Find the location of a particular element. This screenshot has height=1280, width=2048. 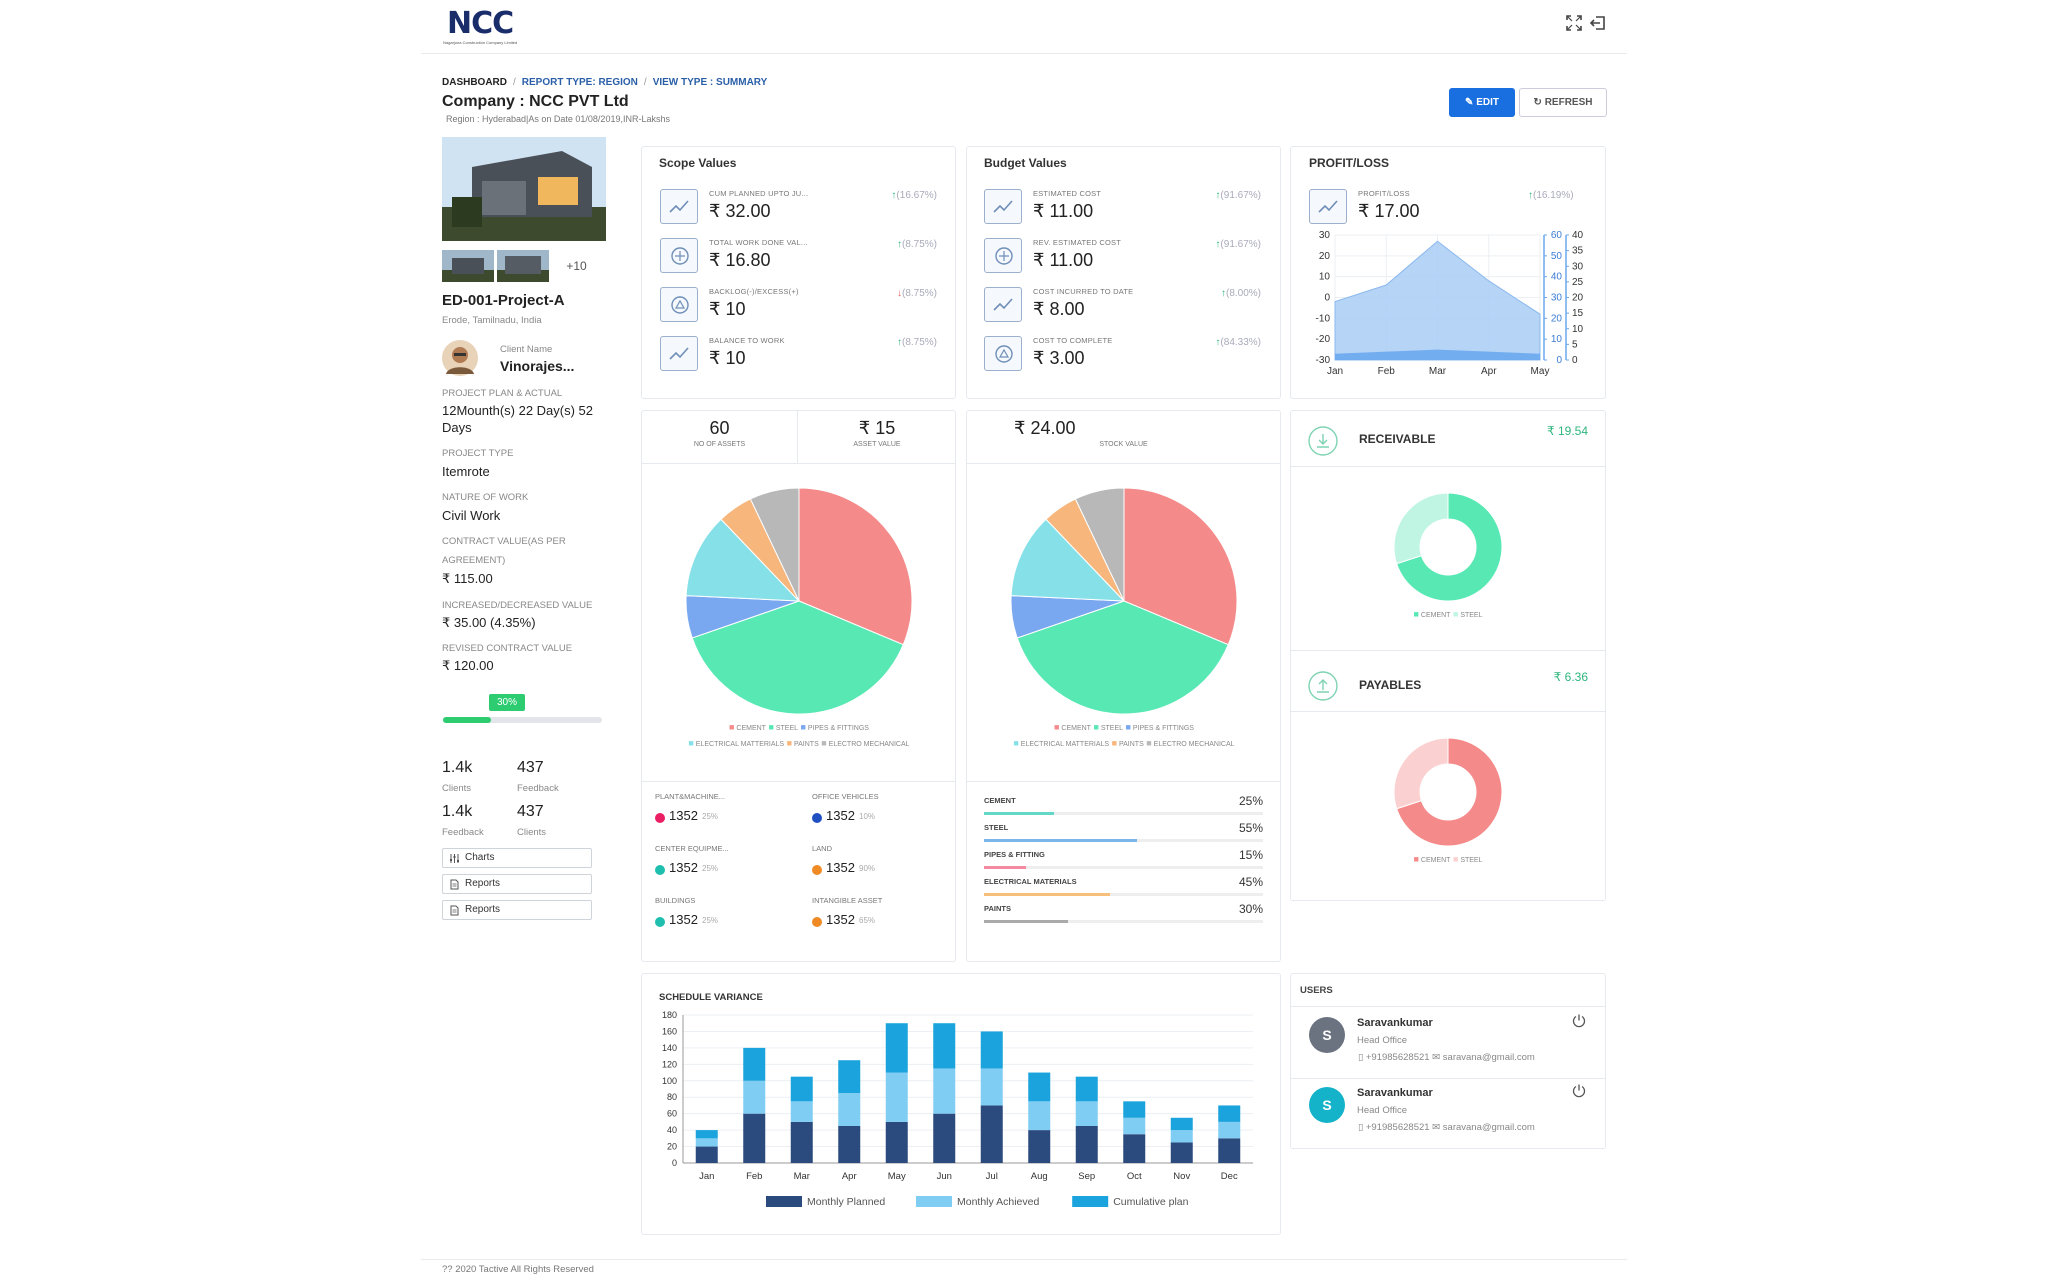

breadcrumb-dashboard: DASHBOARD is located at coordinates (474, 82).